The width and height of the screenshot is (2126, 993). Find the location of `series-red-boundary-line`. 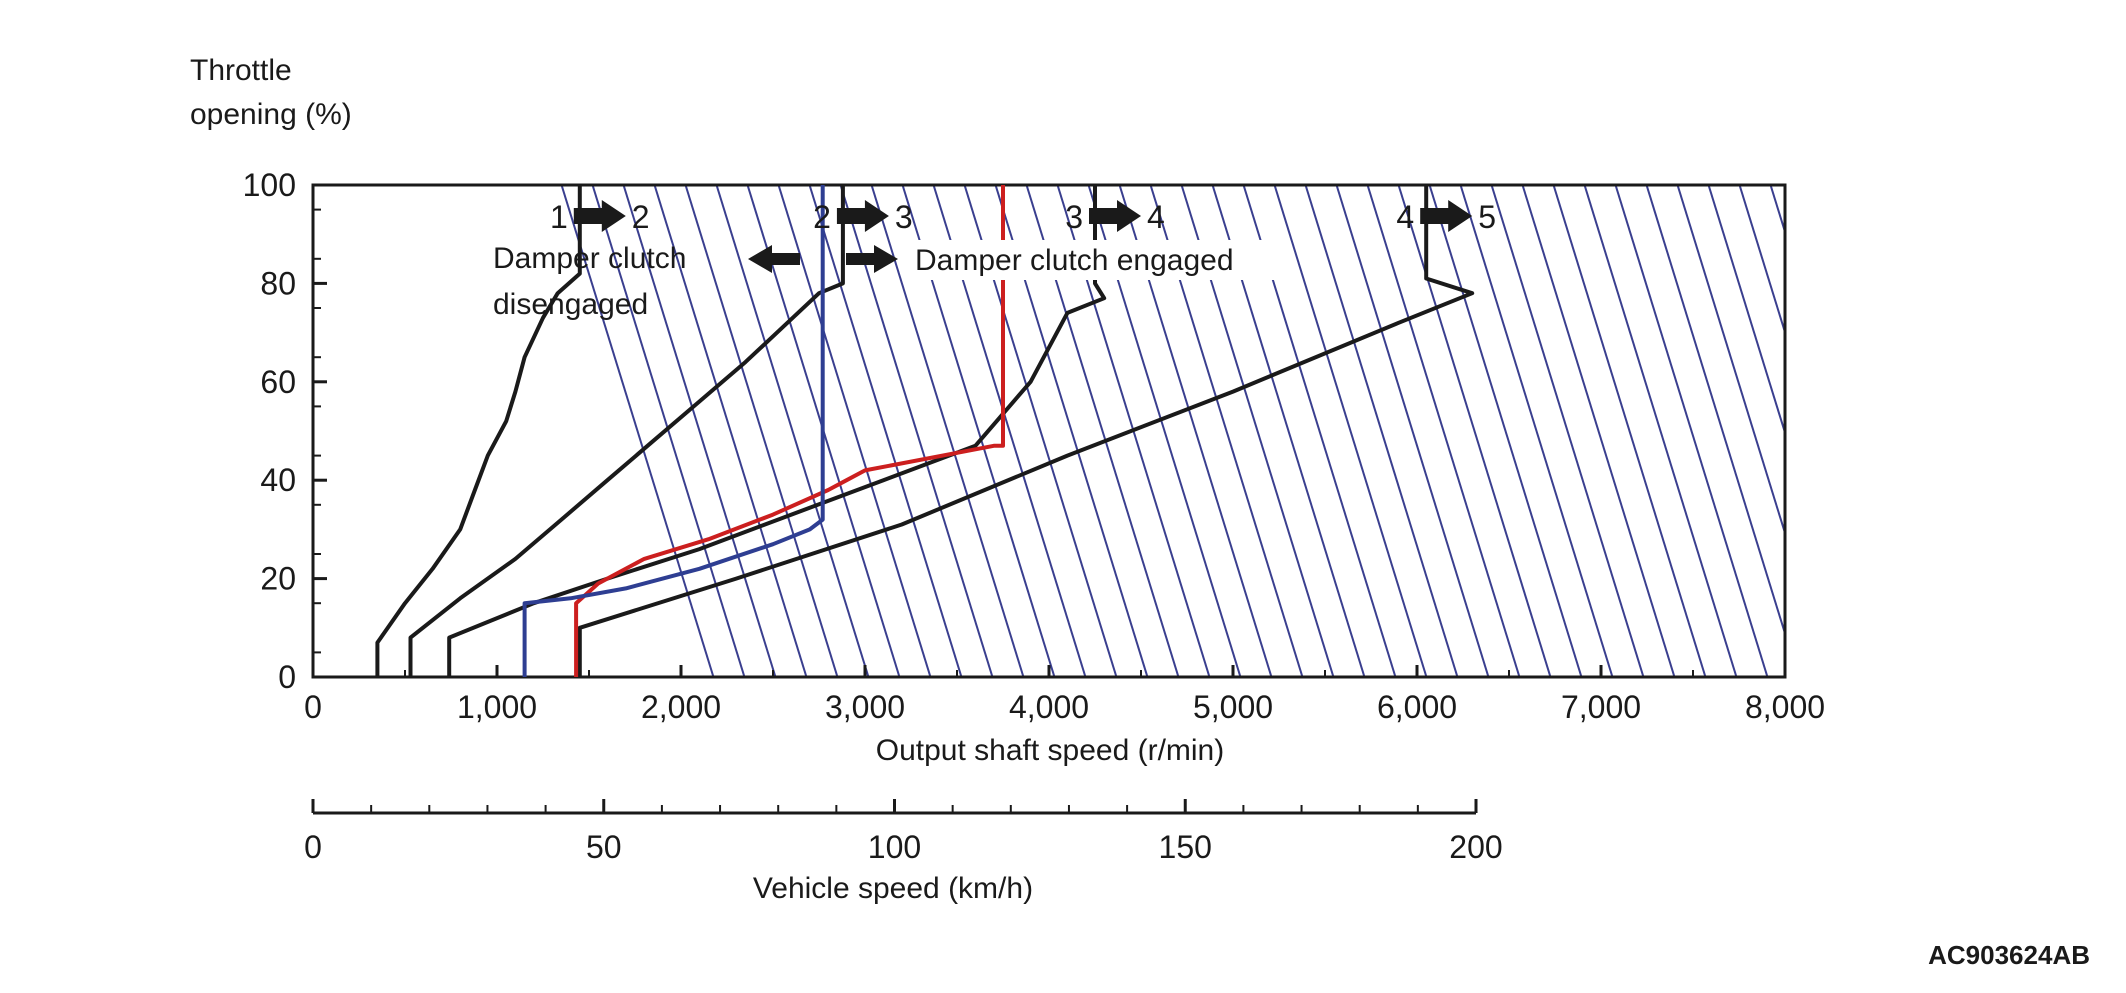

series-red-boundary-line is located at coordinates (789, 431).